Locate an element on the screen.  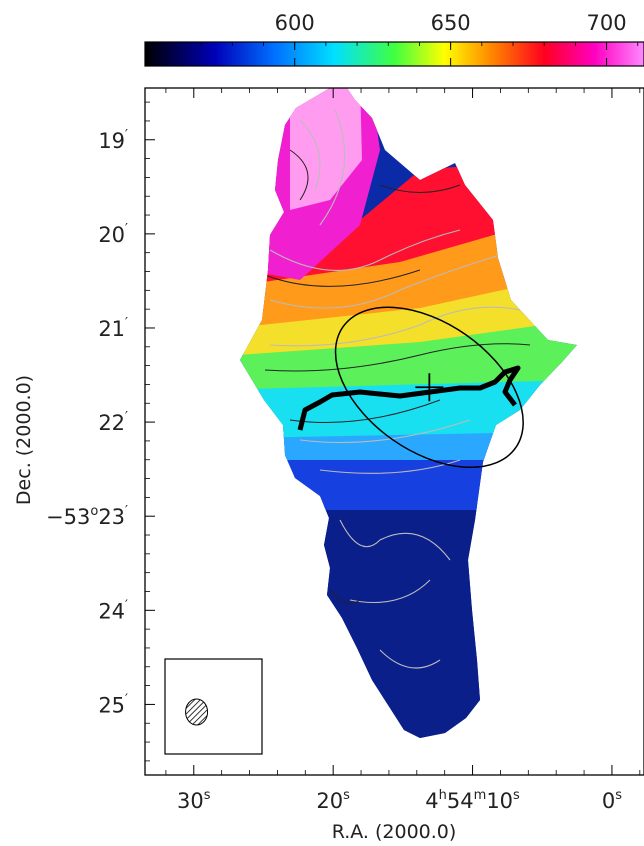
beam-box is located at coordinates (213, 706).